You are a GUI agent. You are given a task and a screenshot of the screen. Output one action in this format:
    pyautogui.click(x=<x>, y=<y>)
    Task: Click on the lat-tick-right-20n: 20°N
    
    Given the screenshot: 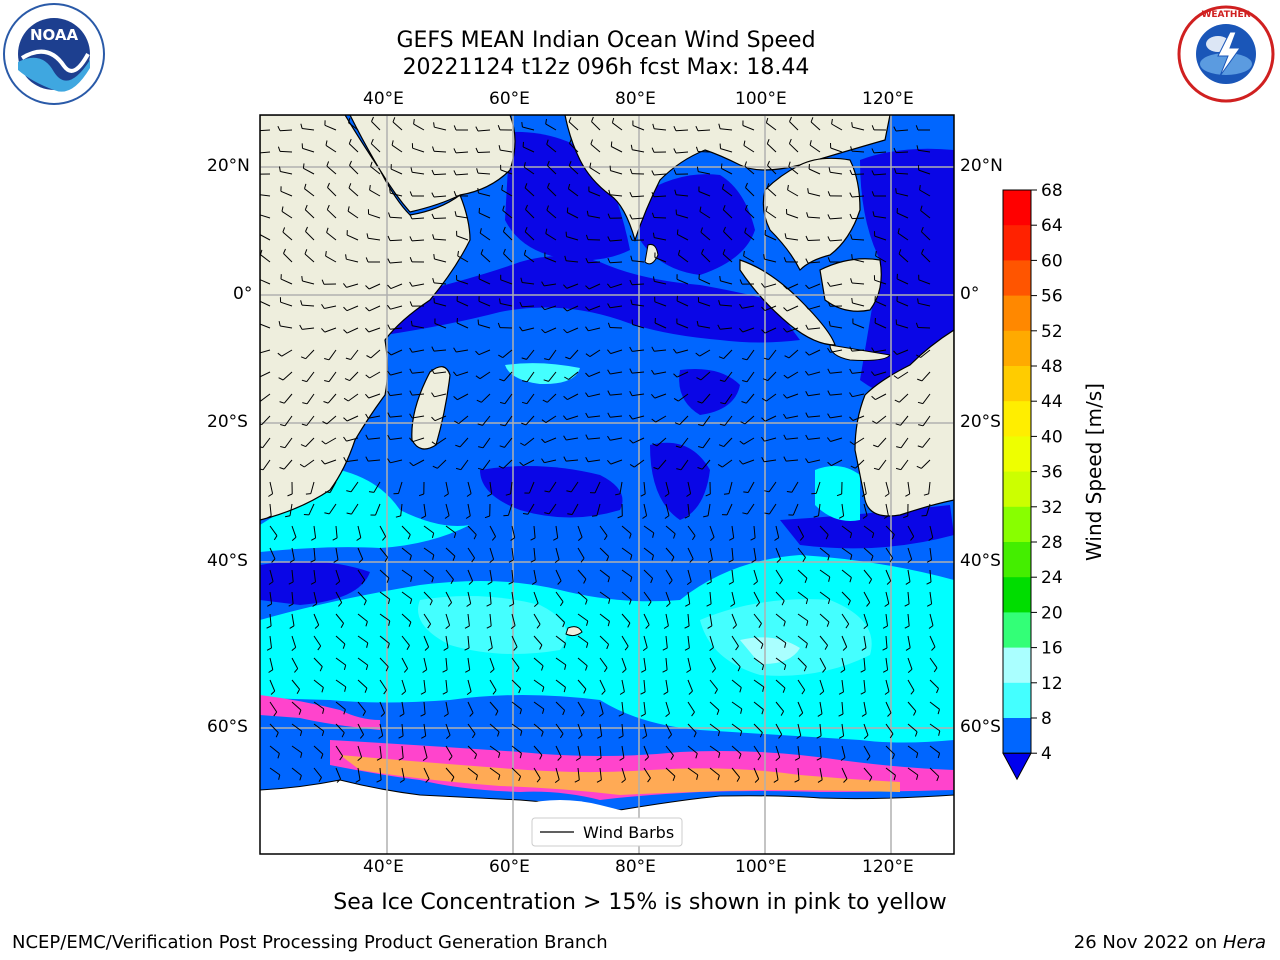 What is the action you would take?
    pyautogui.click(x=981, y=166)
    